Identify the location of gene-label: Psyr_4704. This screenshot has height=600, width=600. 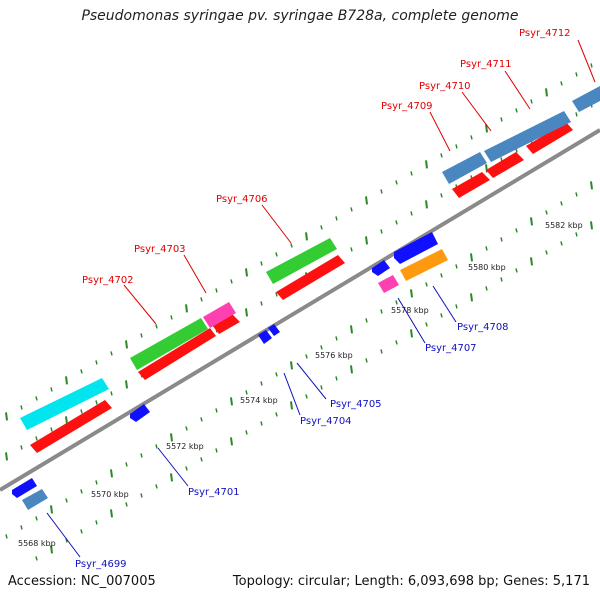
(326, 421).